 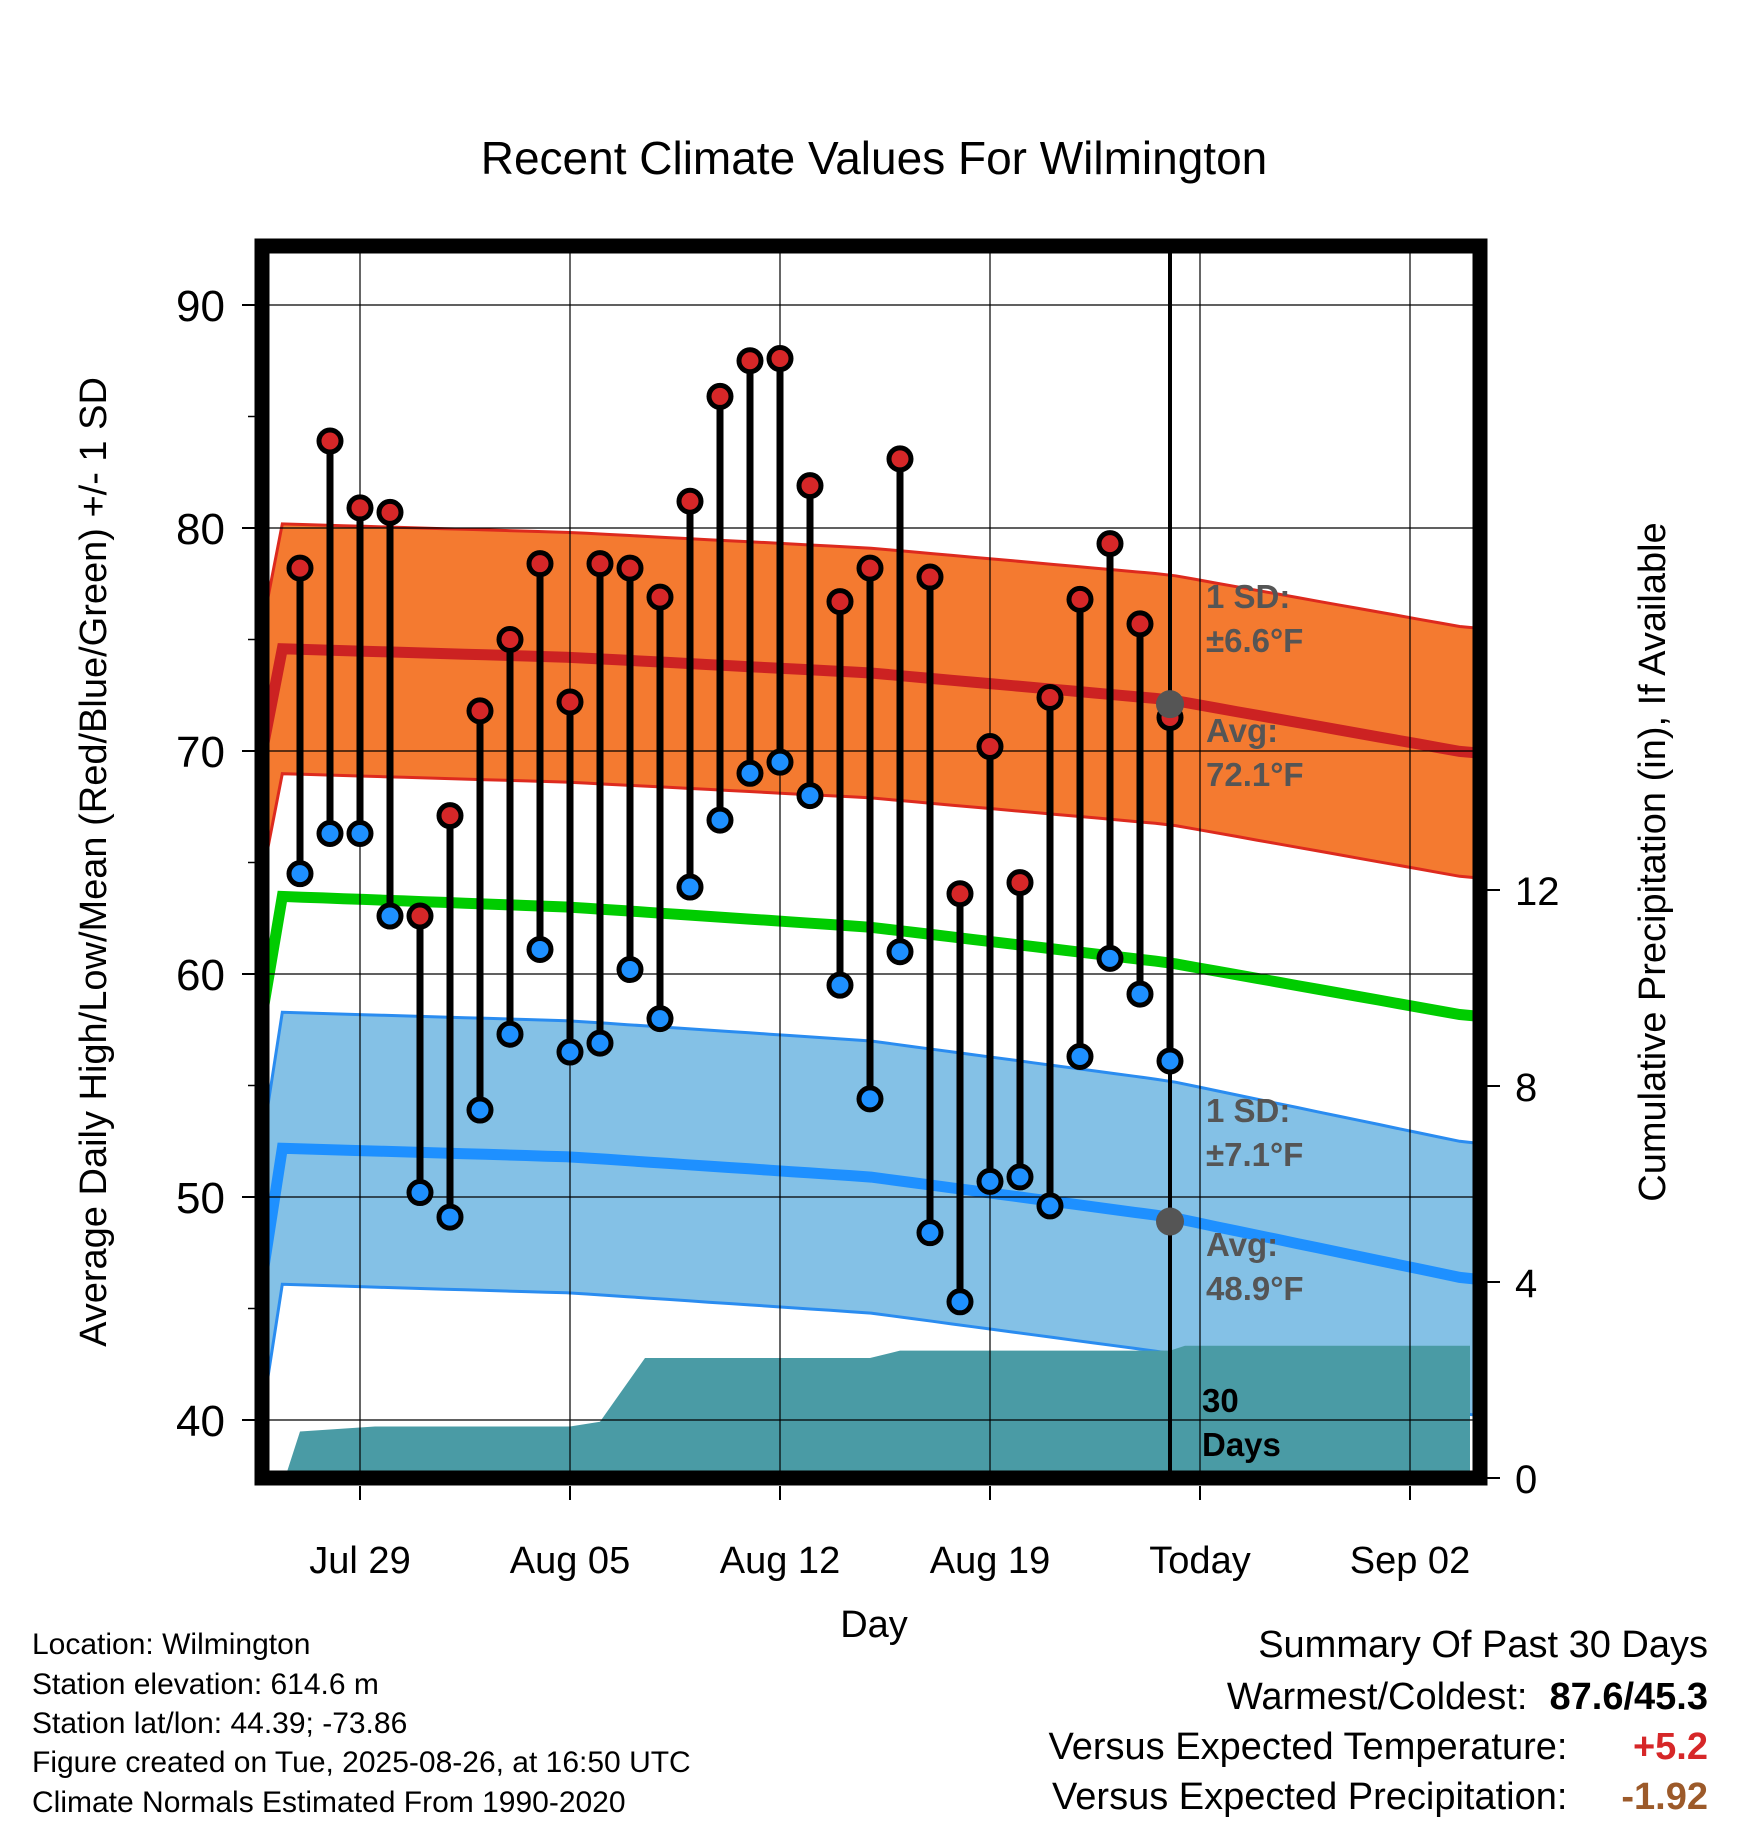 I want to click on summary-title: Summary Of Past 30 Days, so click(x=1483, y=1645).